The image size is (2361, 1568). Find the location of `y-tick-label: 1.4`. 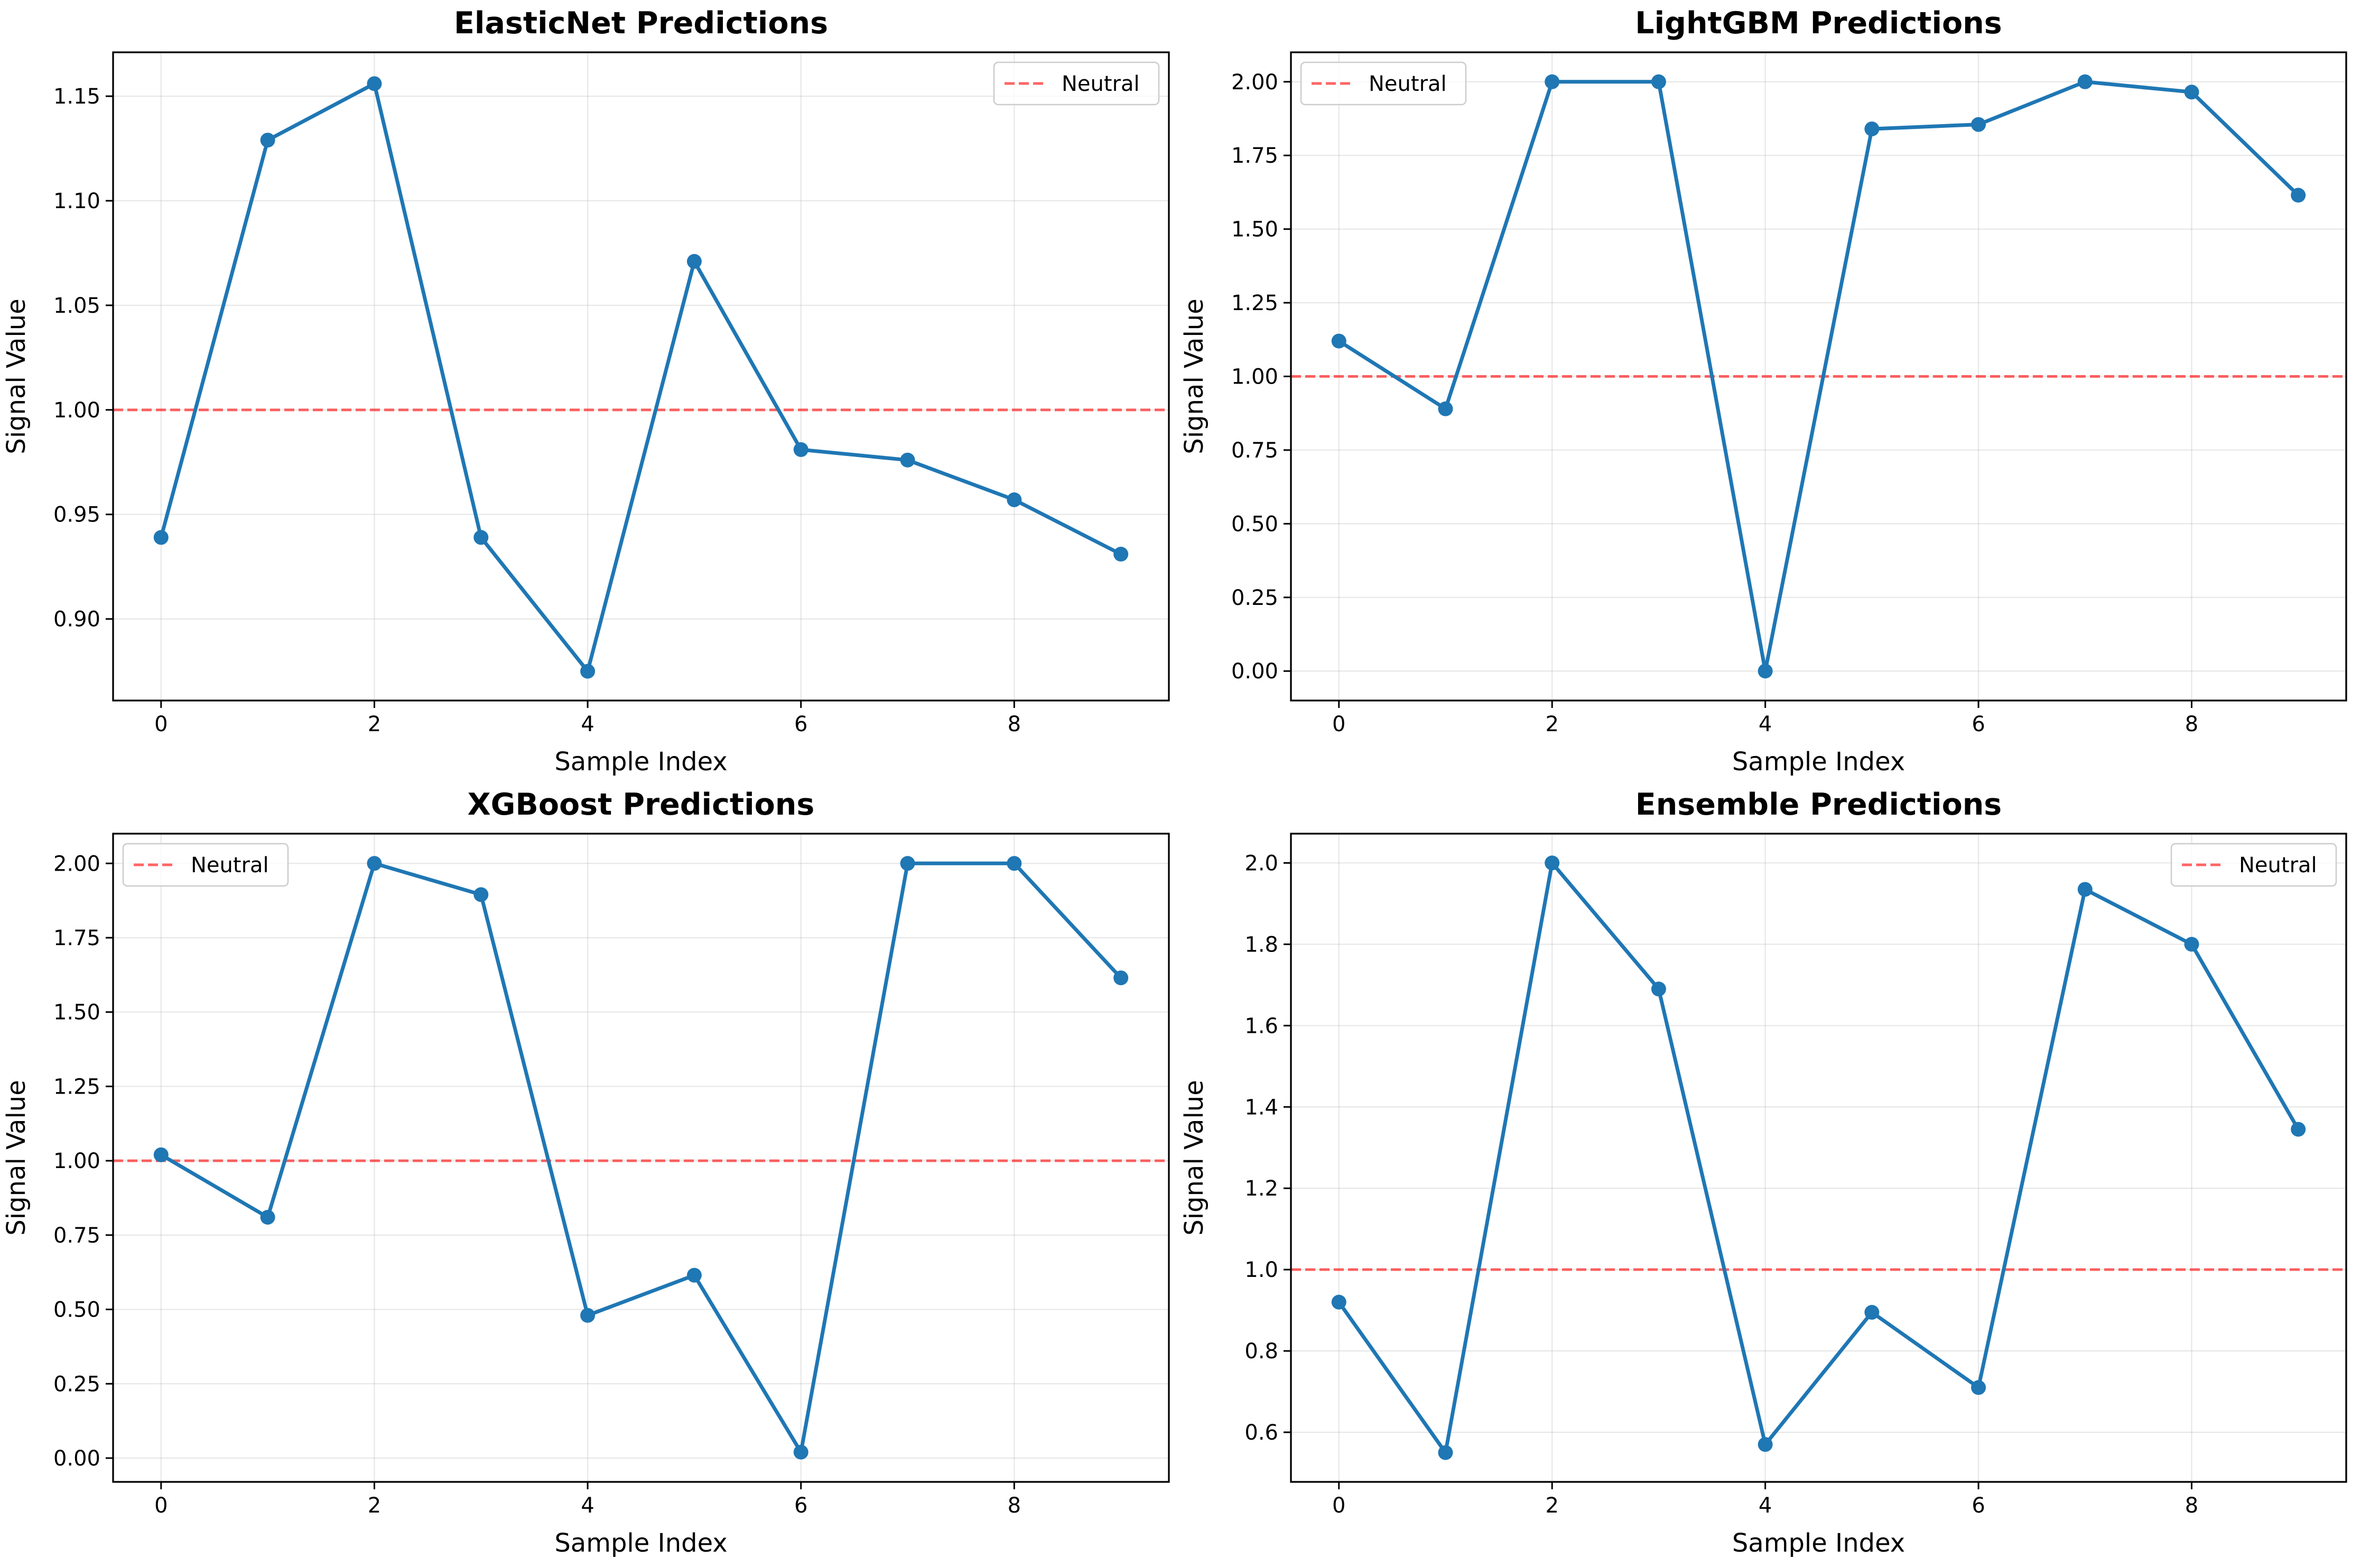

y-tick-label: 1.4 is located at coordinates (1261, 1107).